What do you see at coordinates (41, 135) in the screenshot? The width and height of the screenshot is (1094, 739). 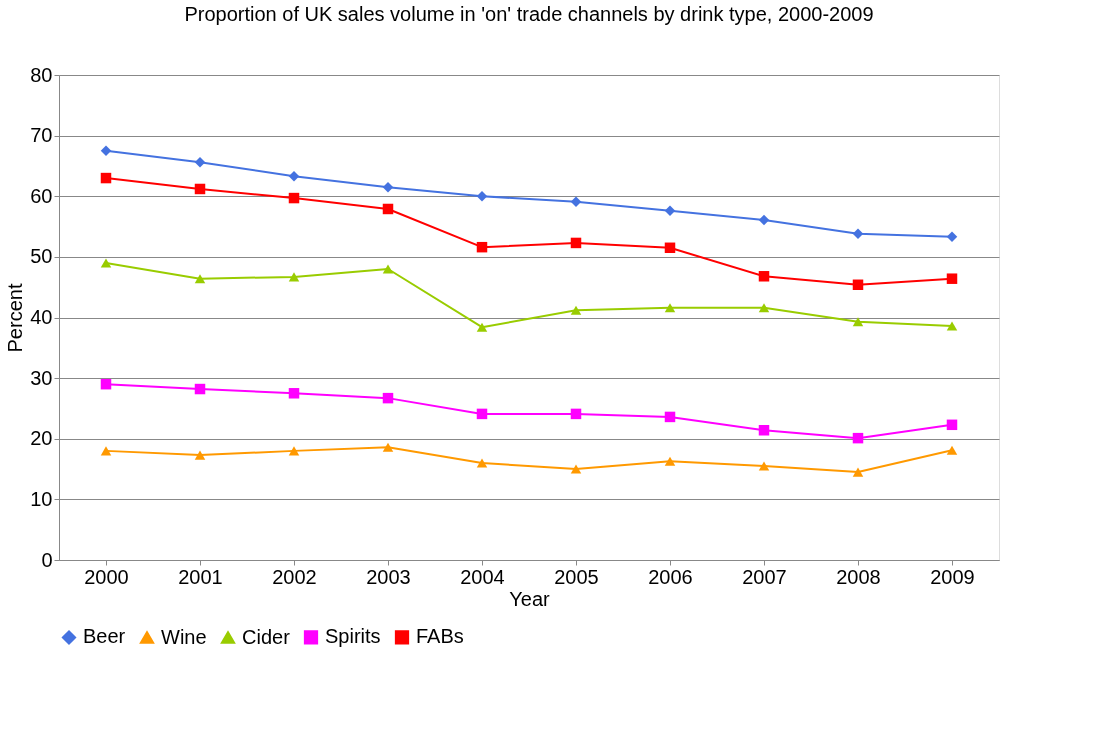 I see `y-tick-label: 70` at bounding box center [41, 135].